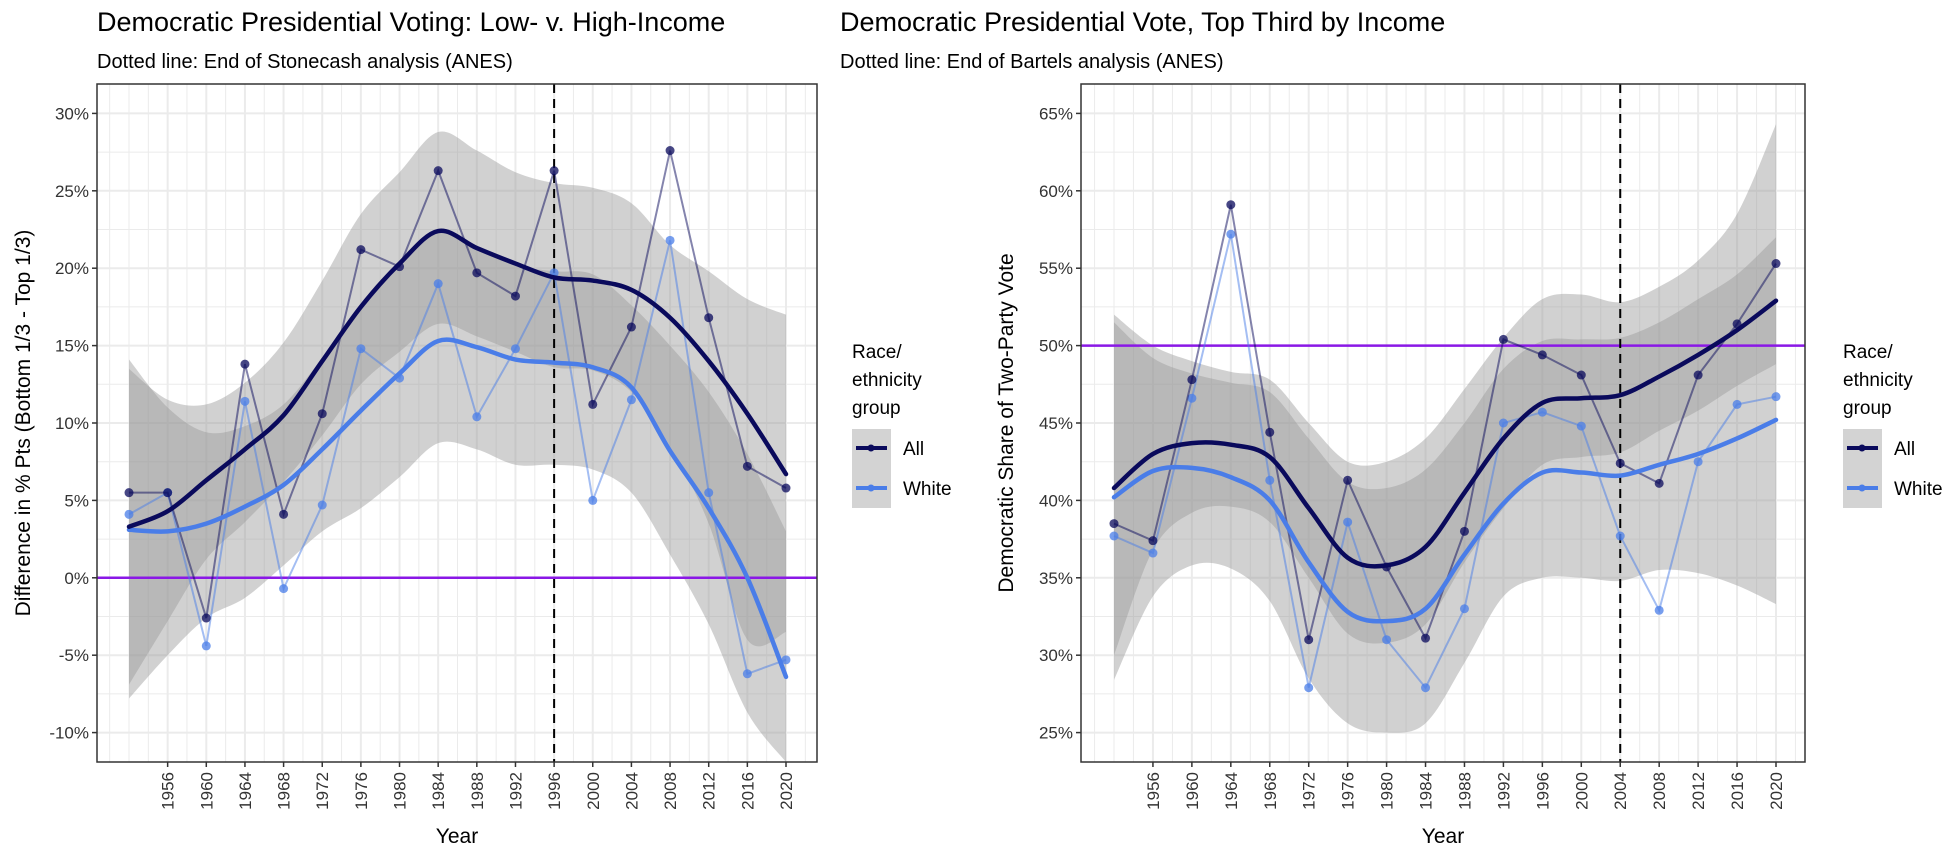 The image size is (1950, 849). Describe the element at coordinates (74, 655) in the screenshot. I see `y-tick-label: -5%` at that location.